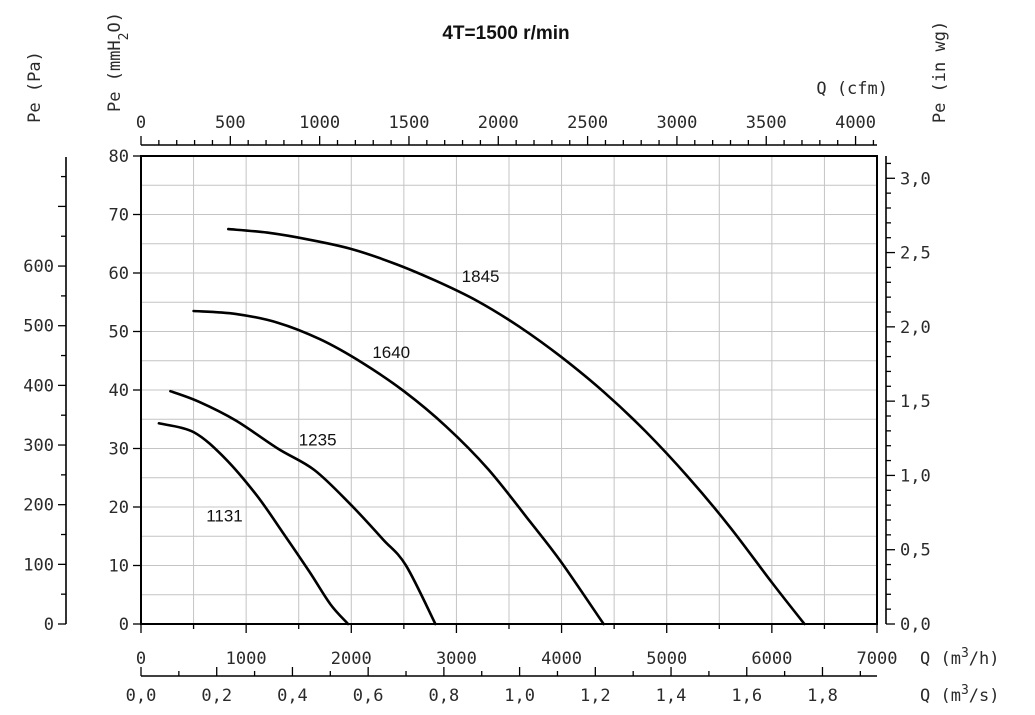 Image resolution: width=1035 pixels, height=715 pixels. What do you see at coordinates (587, 123) in the screenshot?
I see `x-top-tick-label: 2500` at bounding box center [587, 123].